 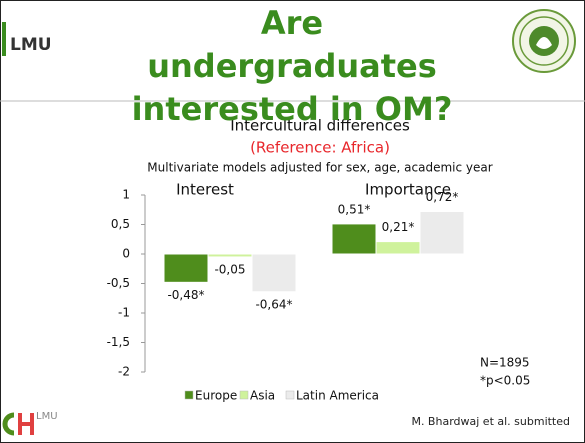 I want to click on y-tick-label: -1,5, so click(x=118, y=342).